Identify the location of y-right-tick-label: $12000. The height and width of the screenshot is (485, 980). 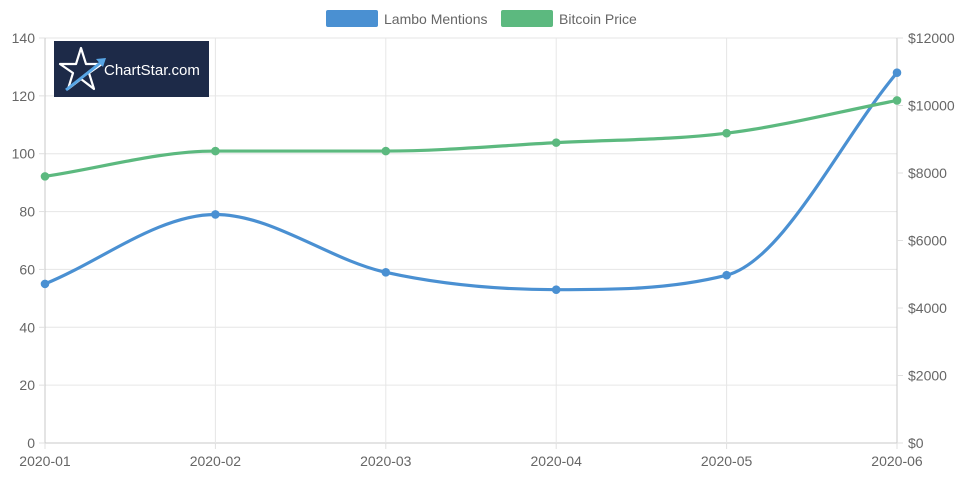
(931, 38).